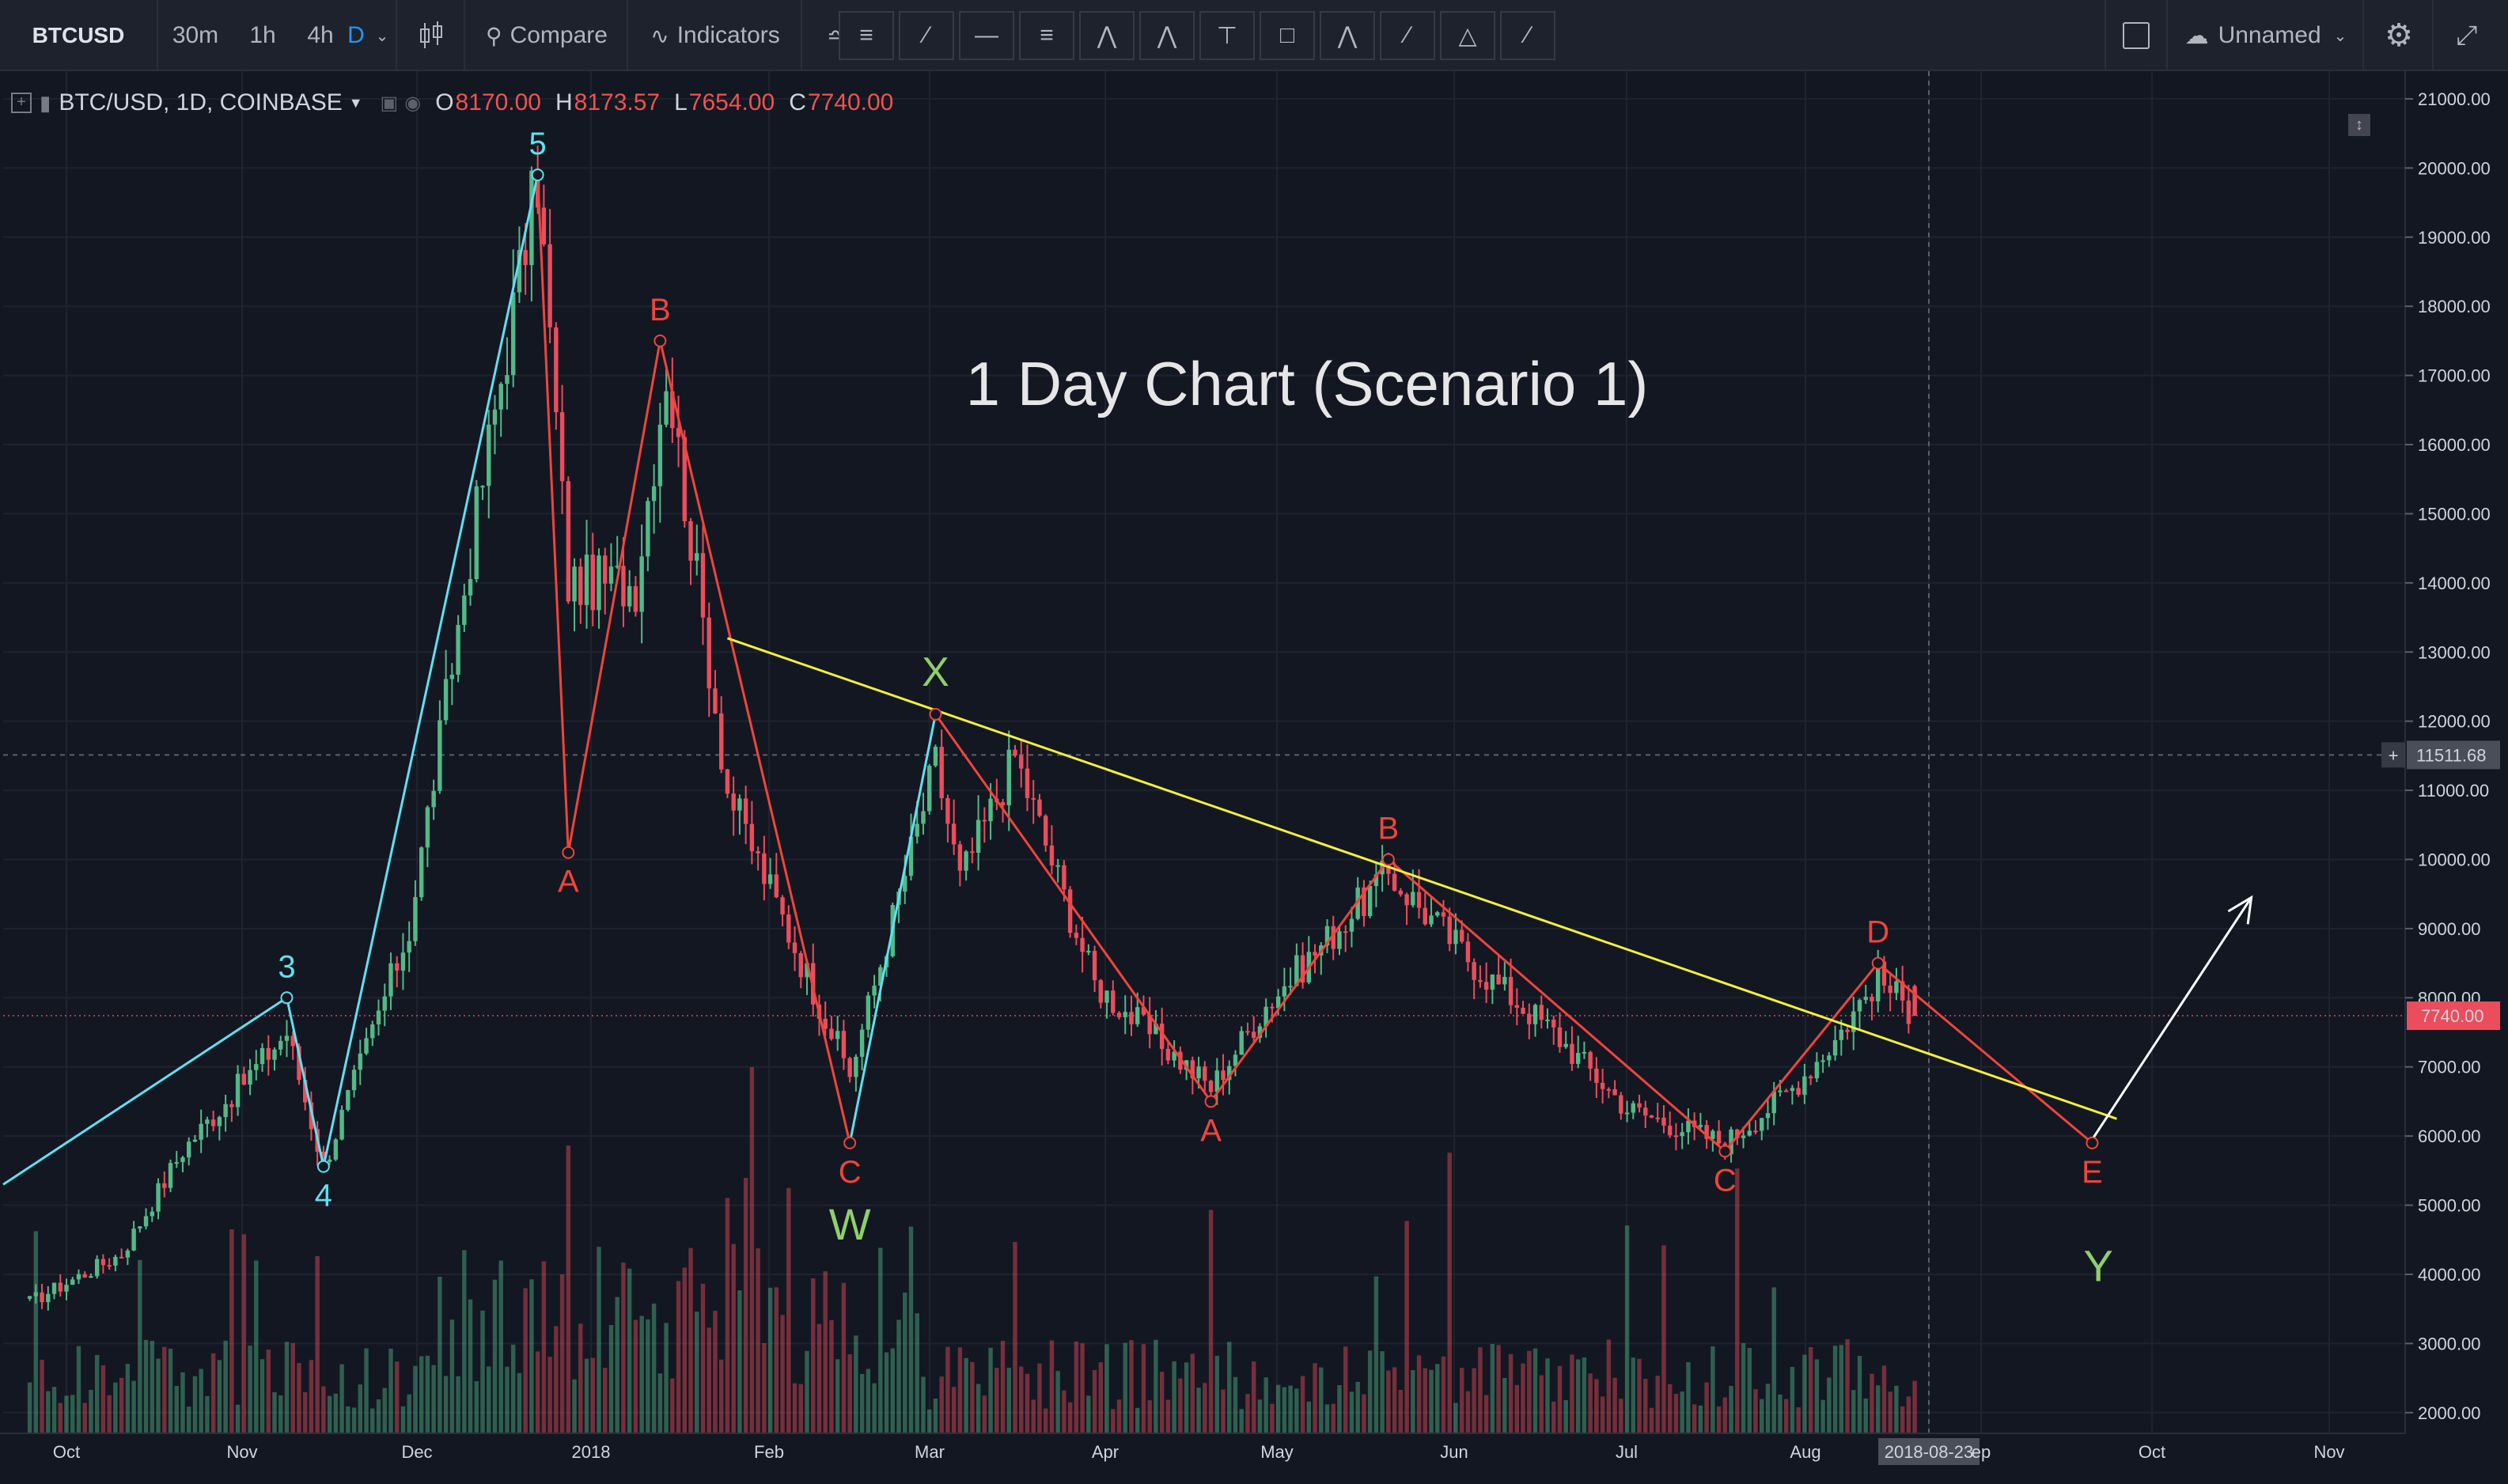 The image size is (2508, 1484). Describe the element at coordinates (2453, 755) in the screenshot. I see `crosshair-price-tag` at that location.